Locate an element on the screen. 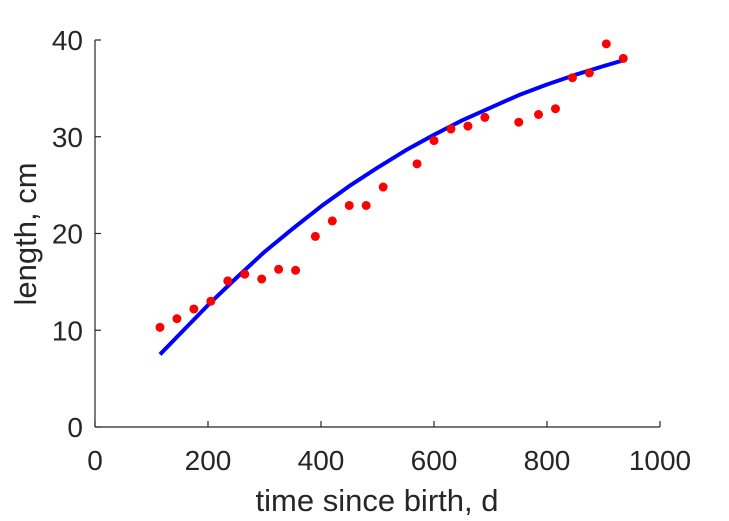 The width and height of the screenshot is (729, 521). y-axis-ticks: 0 10 20 30 40 is located at coordinates (76, 234).